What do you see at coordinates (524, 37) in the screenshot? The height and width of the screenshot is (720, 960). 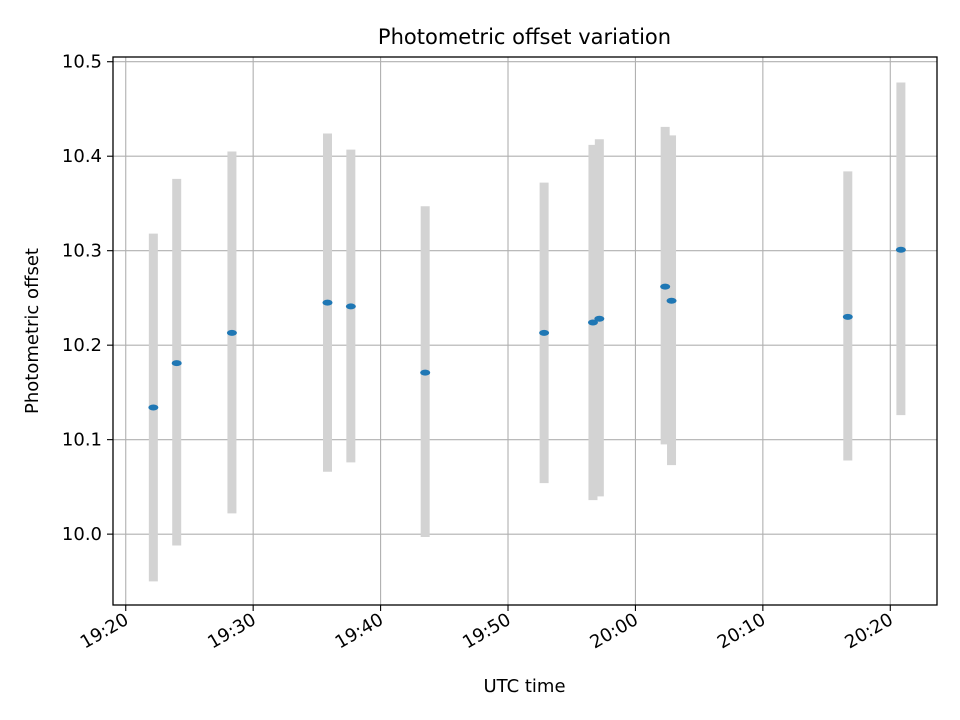 I see `chart-title: Photometric offset variation` at bounding box center [524, 37].